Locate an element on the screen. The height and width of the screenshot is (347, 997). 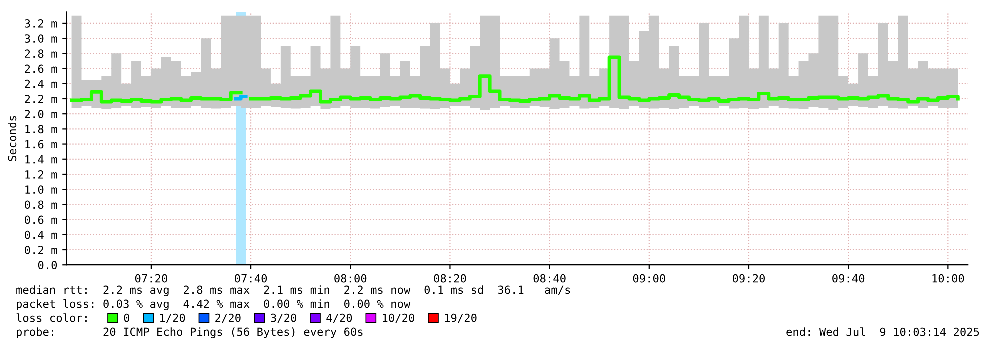
y-tick-label: 1.4 m is located at coordinates (42, 160).